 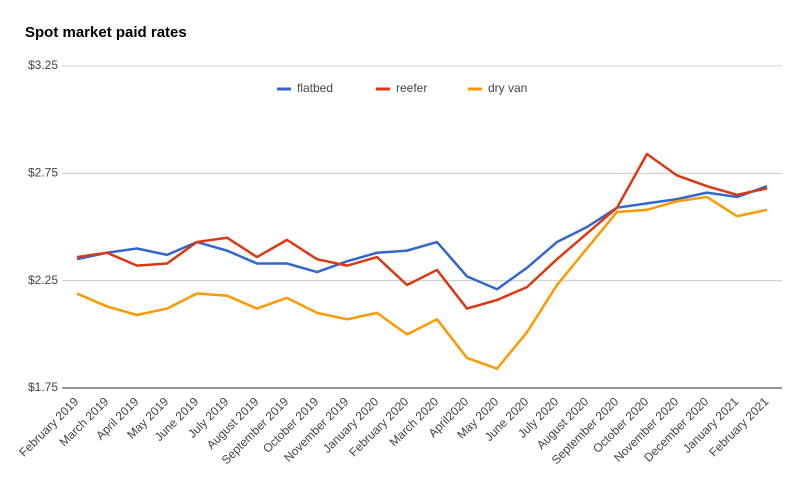 I want to click on y-tick-label: $3.25, so click(x=43, y=65).